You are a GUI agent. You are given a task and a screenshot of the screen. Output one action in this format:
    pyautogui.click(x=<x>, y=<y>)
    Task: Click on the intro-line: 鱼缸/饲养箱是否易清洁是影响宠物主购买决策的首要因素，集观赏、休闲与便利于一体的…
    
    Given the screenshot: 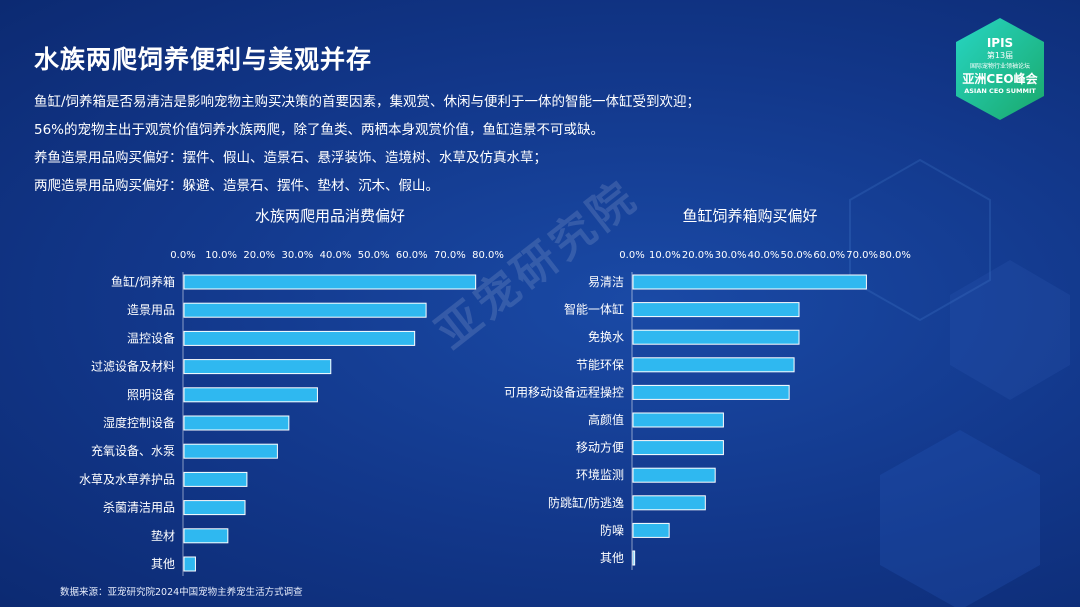 What is the action you would take?
    pyautogui.click(x=367, y=102)
    